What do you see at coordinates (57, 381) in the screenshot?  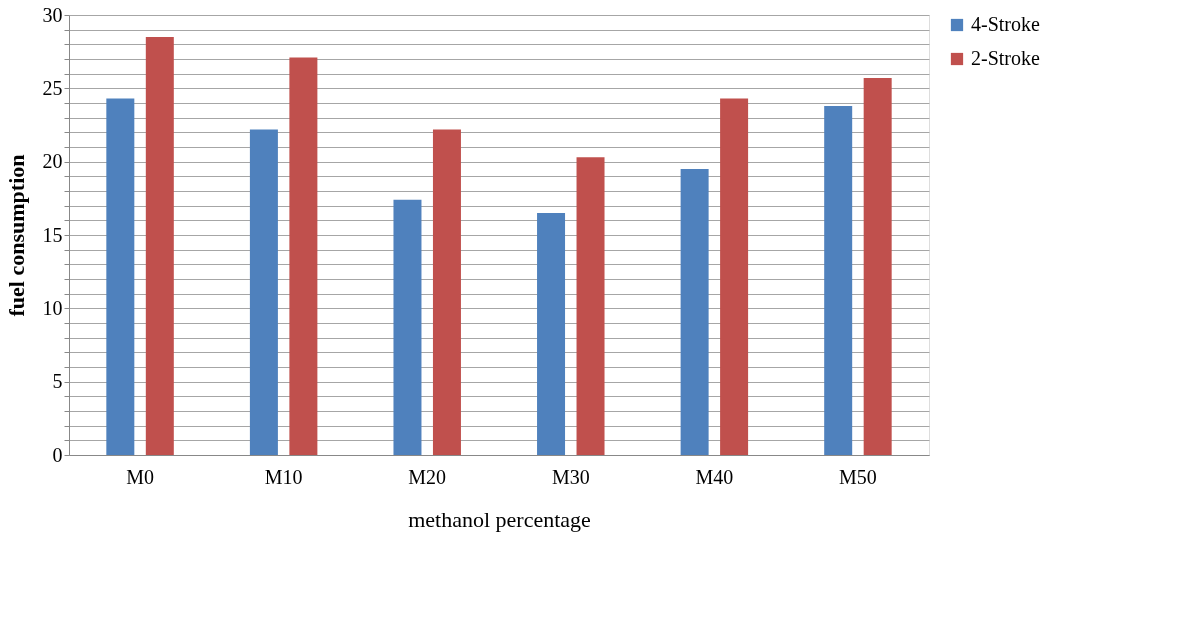 I see `y-tick-label: 5` at bounding box center [57, 381].